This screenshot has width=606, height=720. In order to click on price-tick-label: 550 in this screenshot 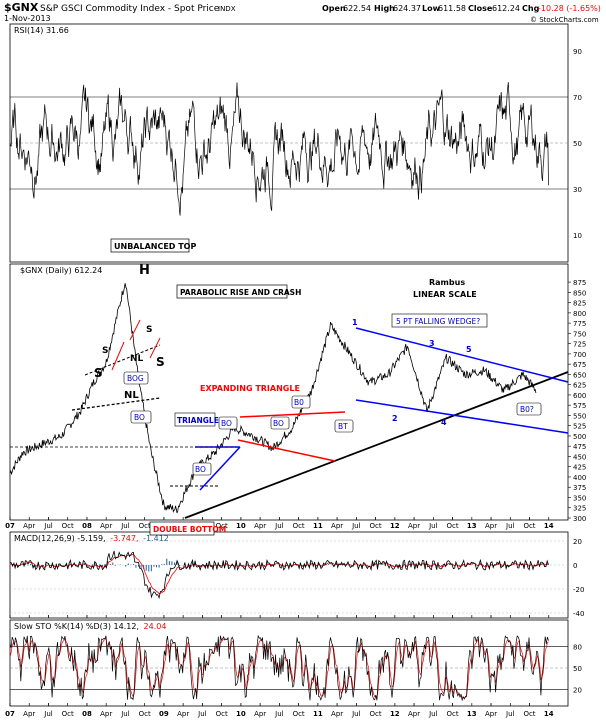, I will do `click(579, 416)`.